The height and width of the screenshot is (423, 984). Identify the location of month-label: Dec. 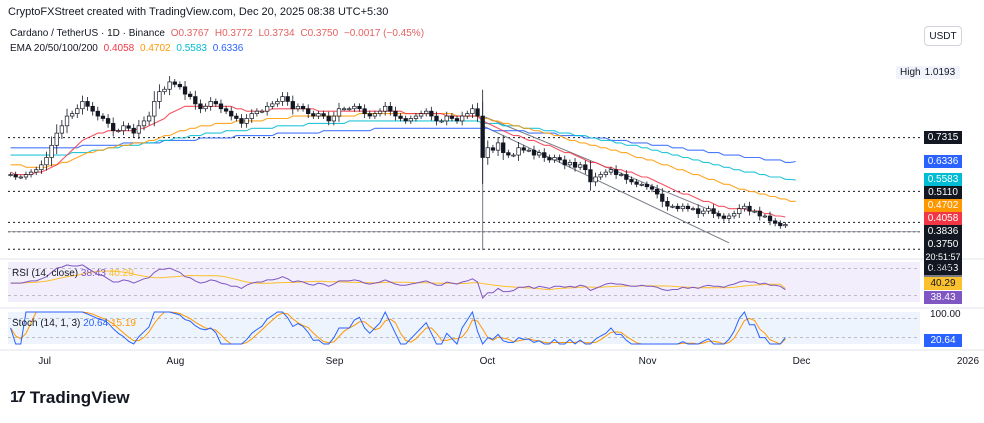
(801, 361).